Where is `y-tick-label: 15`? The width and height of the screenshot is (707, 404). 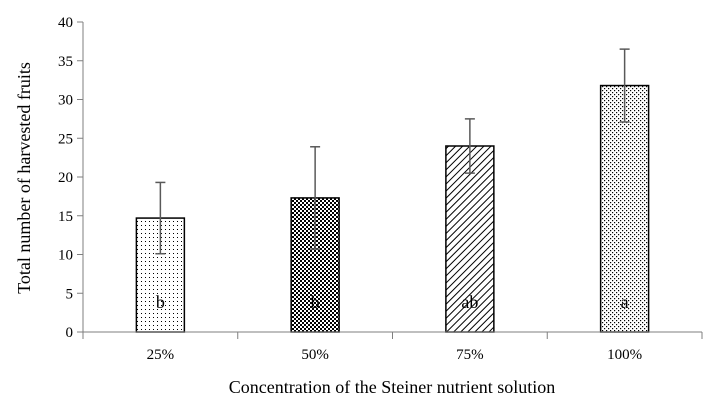 y-tick-label: 15 is located at coordinates (65, 217).